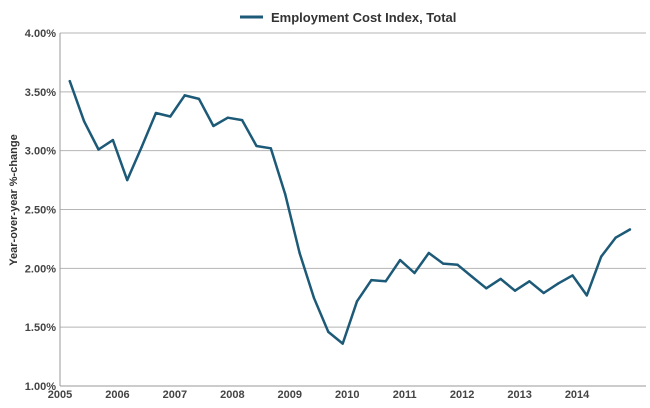 Image resolution: width=650 pixels, height=408 pixels. I want to click on x-tick-label: 2014, so click(577, 395).